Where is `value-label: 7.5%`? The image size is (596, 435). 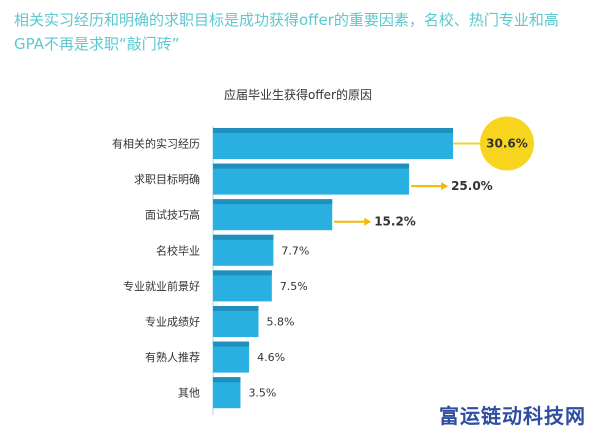 value-label: 7.5% is located at coordinates (294, 286).